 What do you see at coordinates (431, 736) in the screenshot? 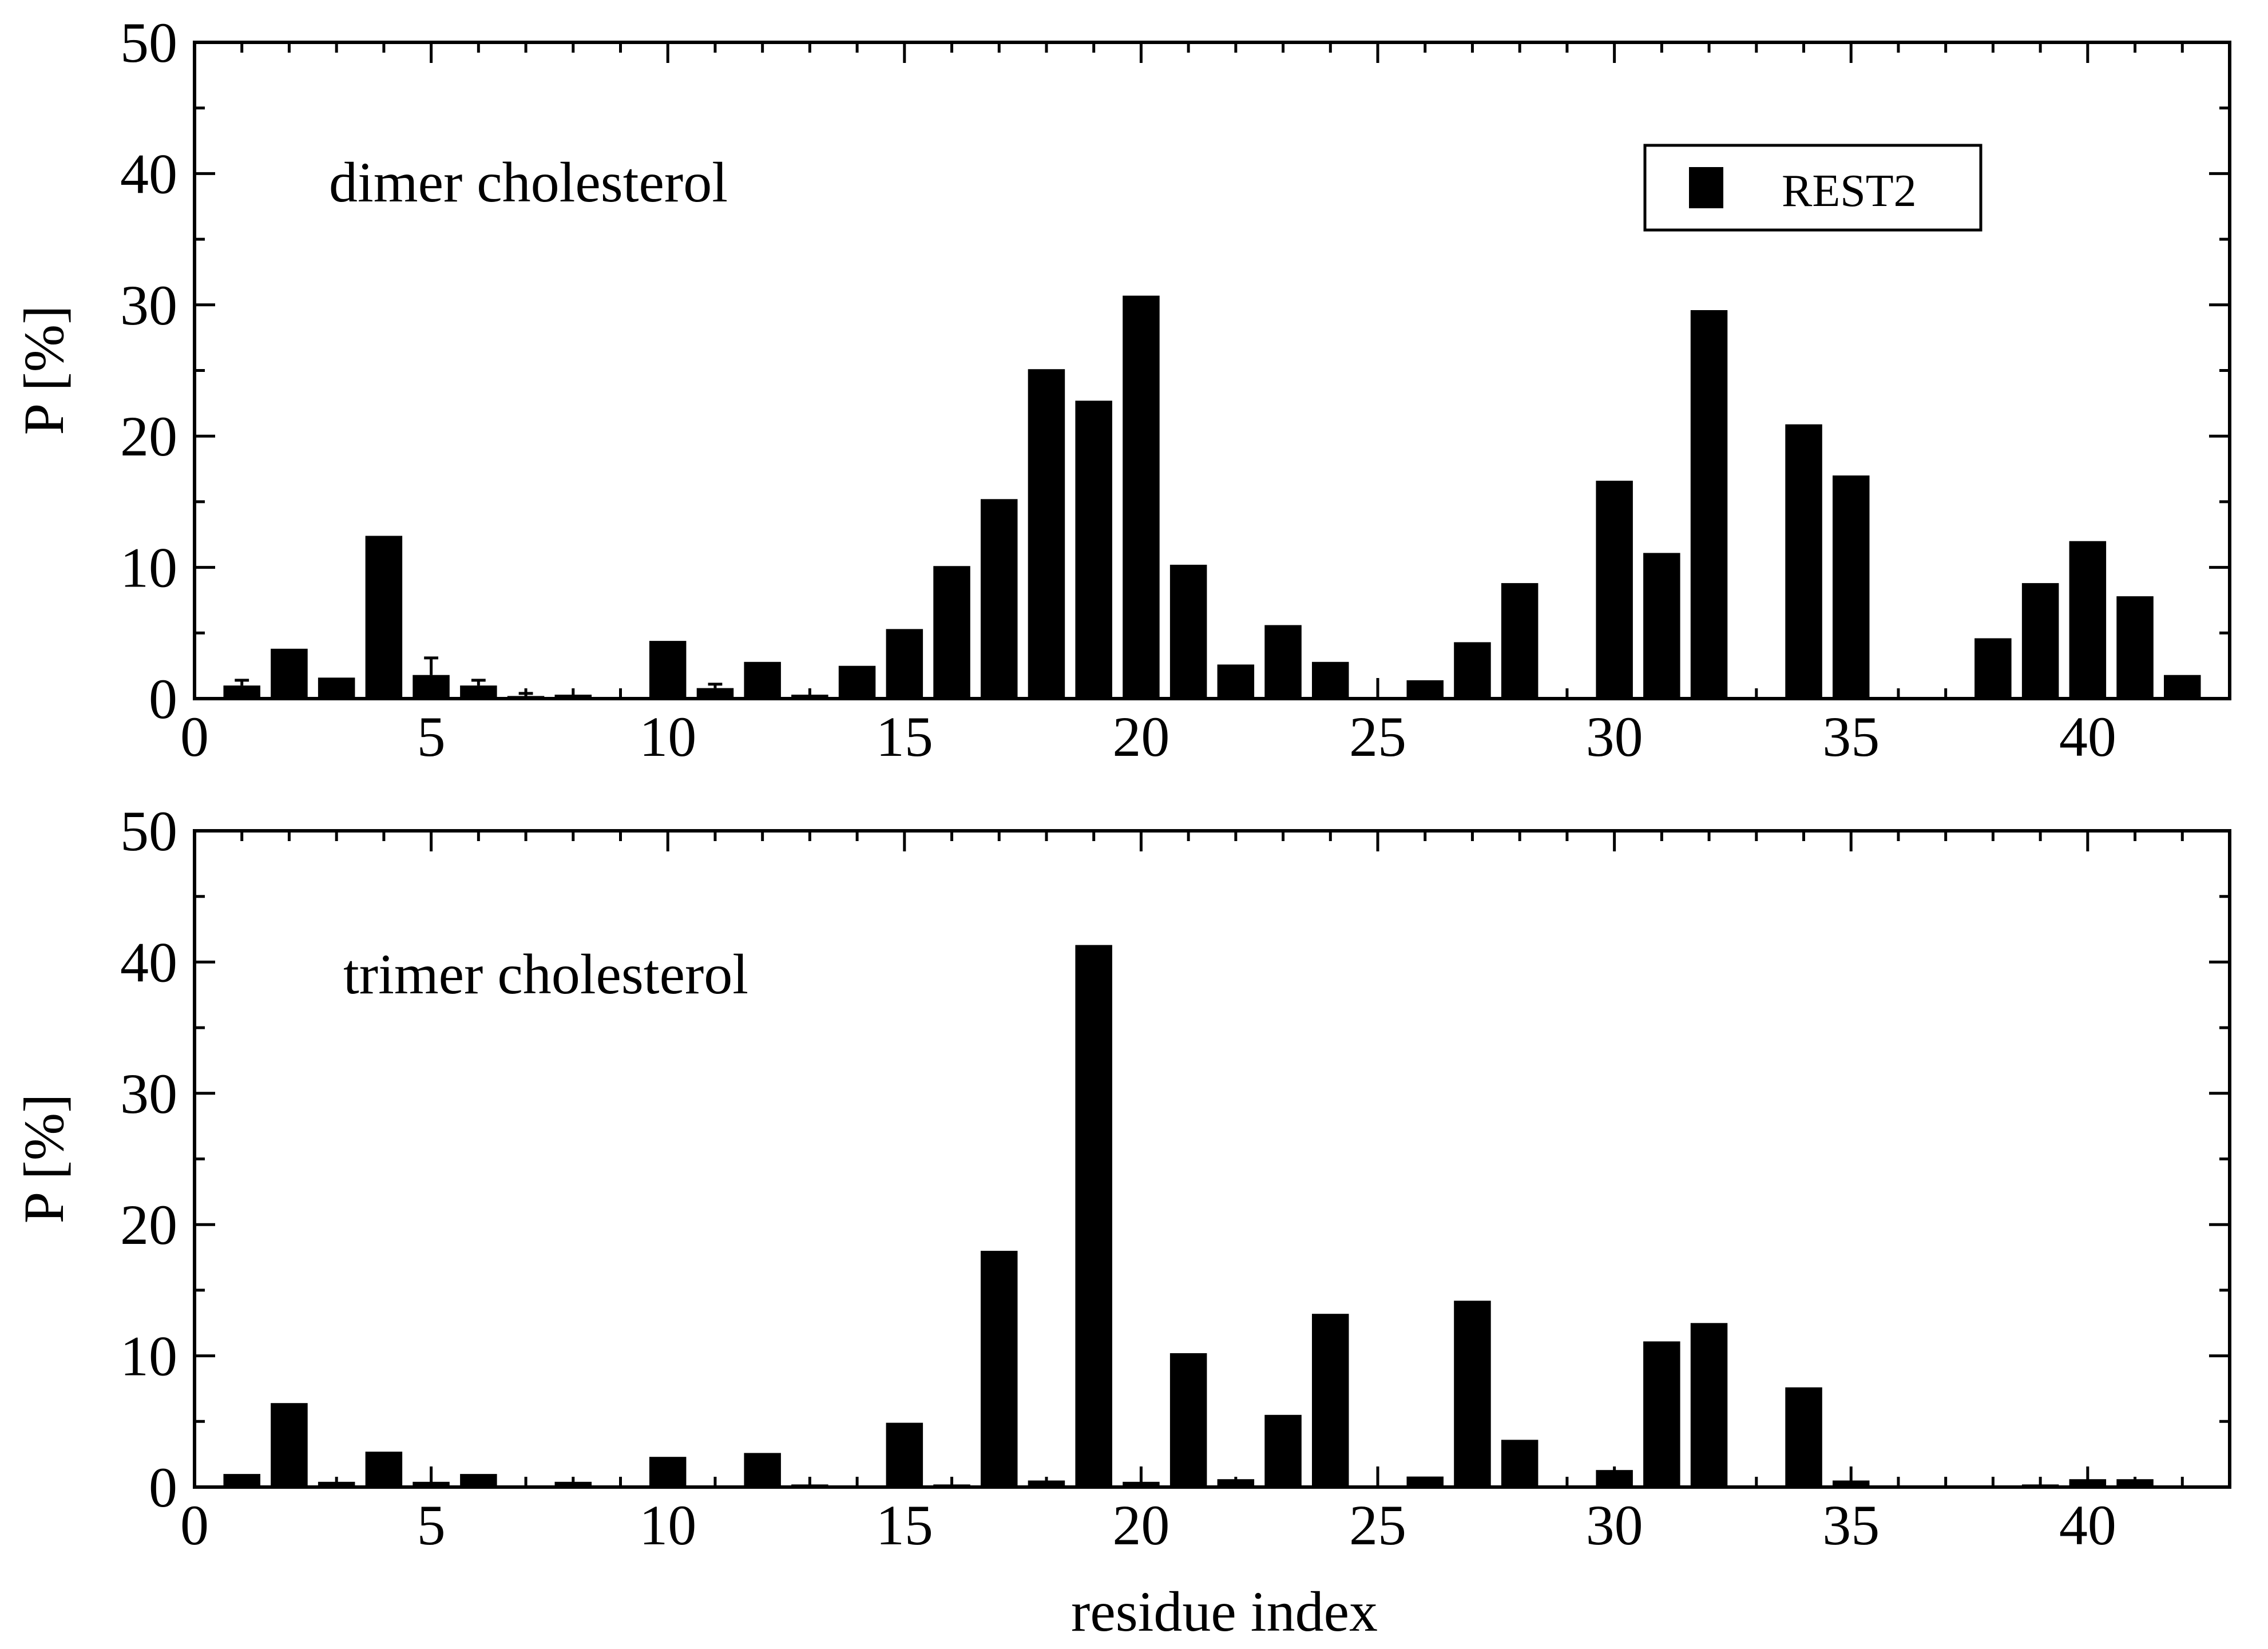
I see `dimer-x-tick-label-5: 5` at bounding box center [431, 736].